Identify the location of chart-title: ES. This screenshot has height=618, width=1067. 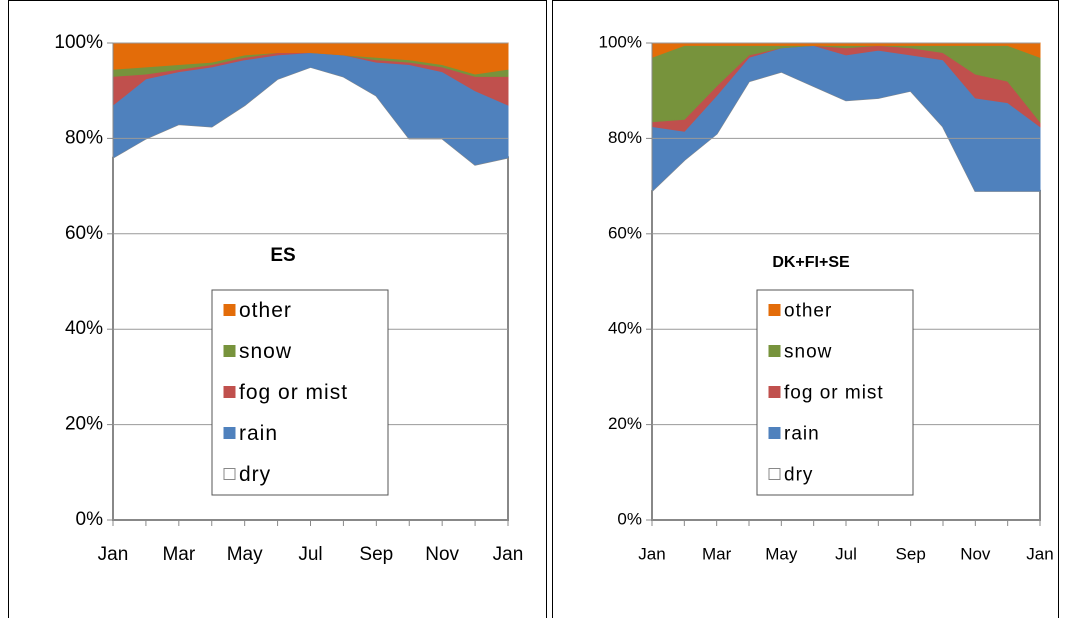
(282, 255).